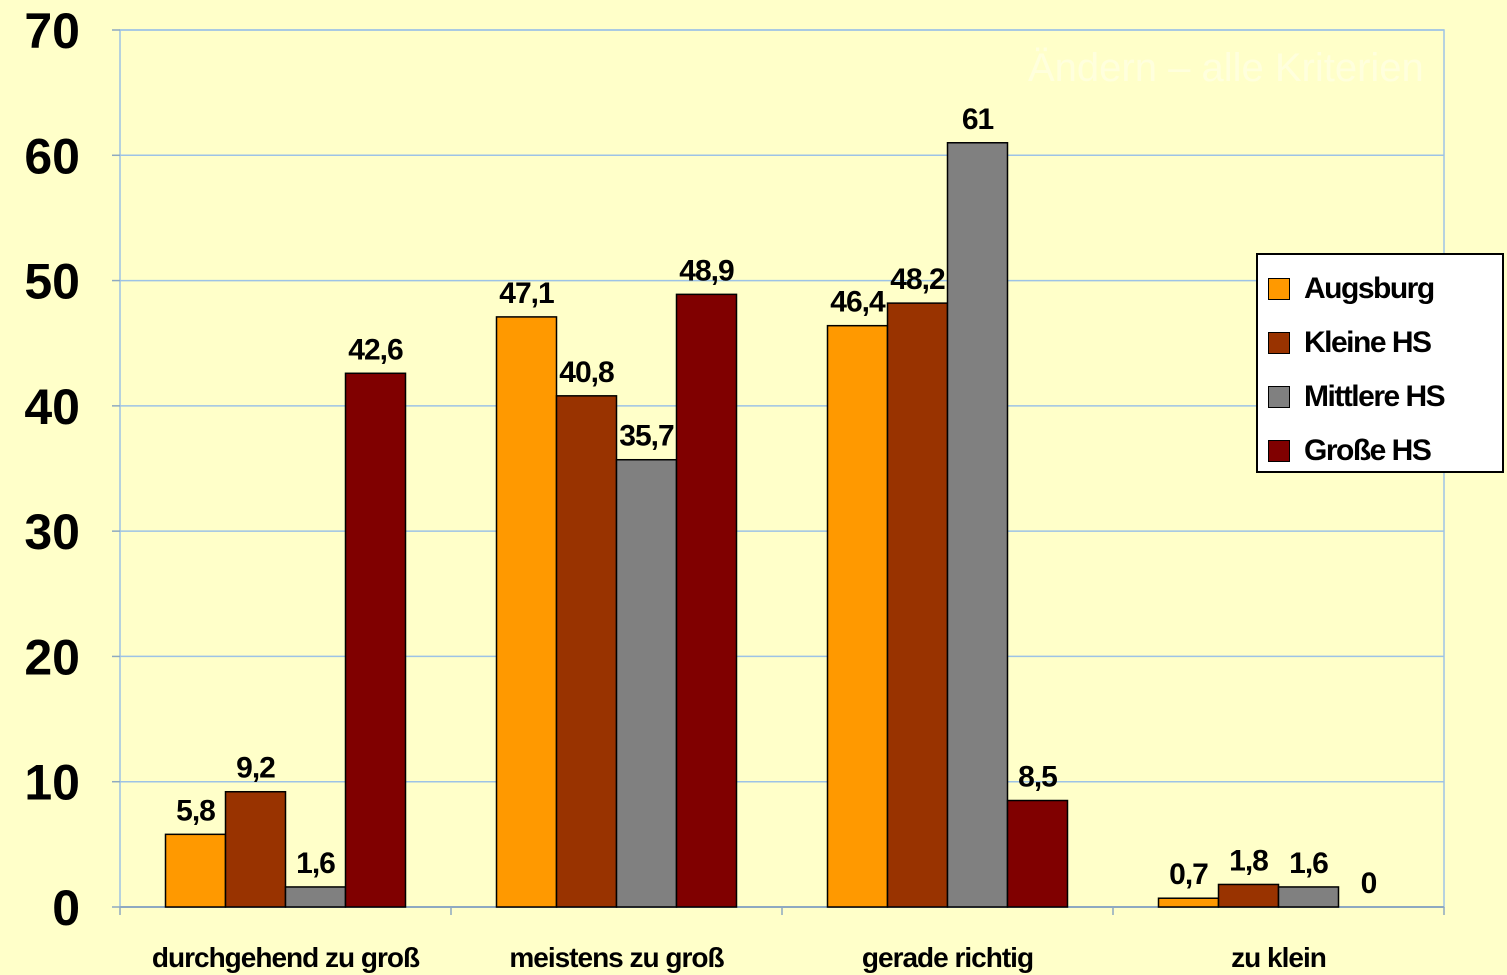 The height and width of the screenshot is (975, 1507). Describe the element at coordinates (1279, 289) in the screenshot. I see `legend-swatch-augsburg` at that location.